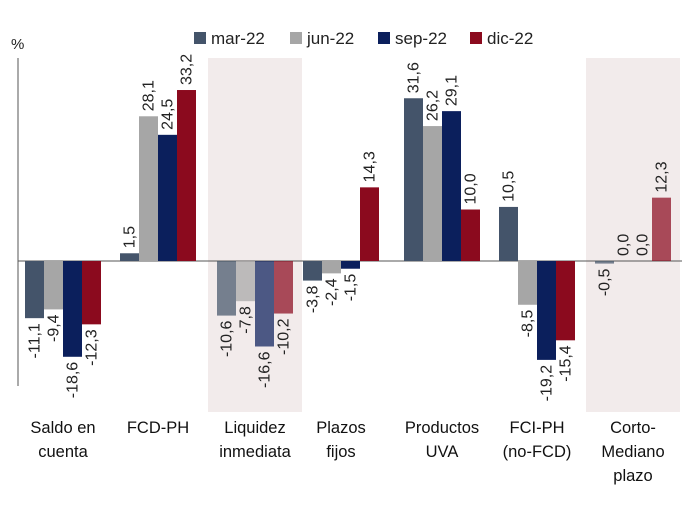 Image resolution: width=689 pixels, height=516 pixels. I want to click on legend-label: mar-22, so click(238, 38).